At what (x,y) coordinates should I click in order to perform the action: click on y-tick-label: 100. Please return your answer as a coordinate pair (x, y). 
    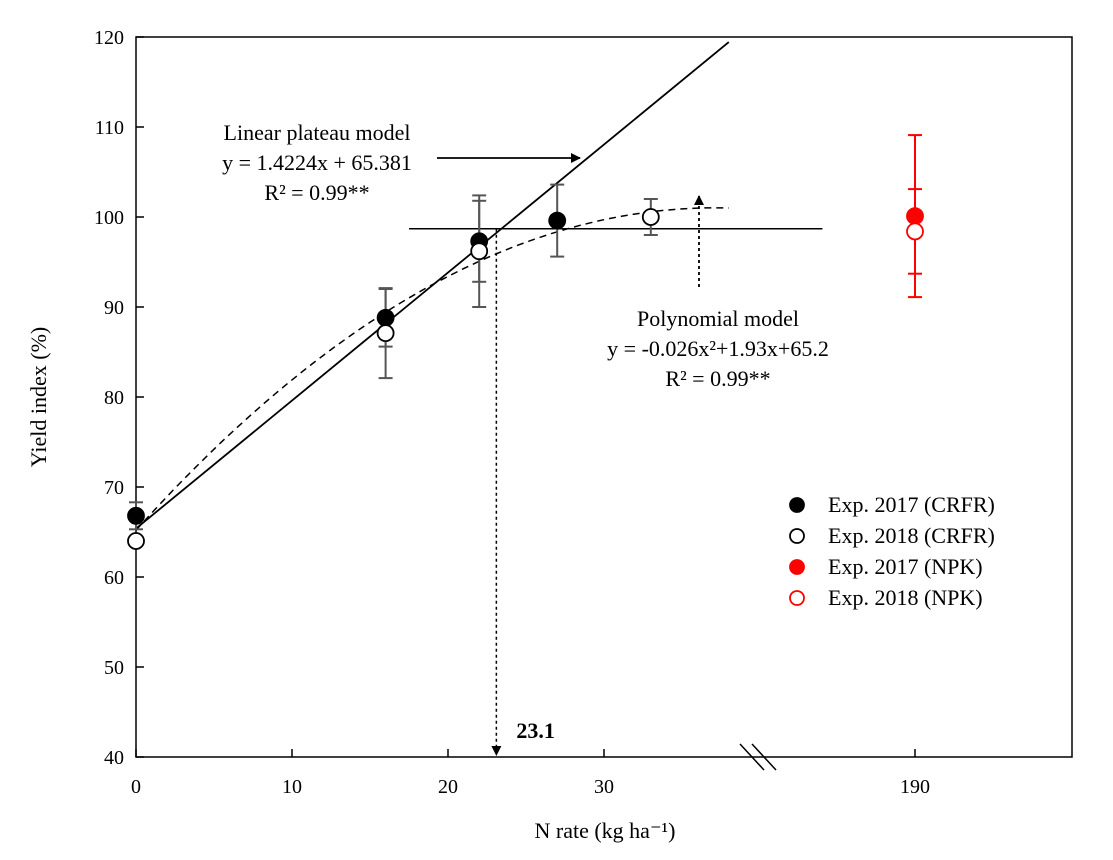
    Looking at the image, I should click on (109, 218).